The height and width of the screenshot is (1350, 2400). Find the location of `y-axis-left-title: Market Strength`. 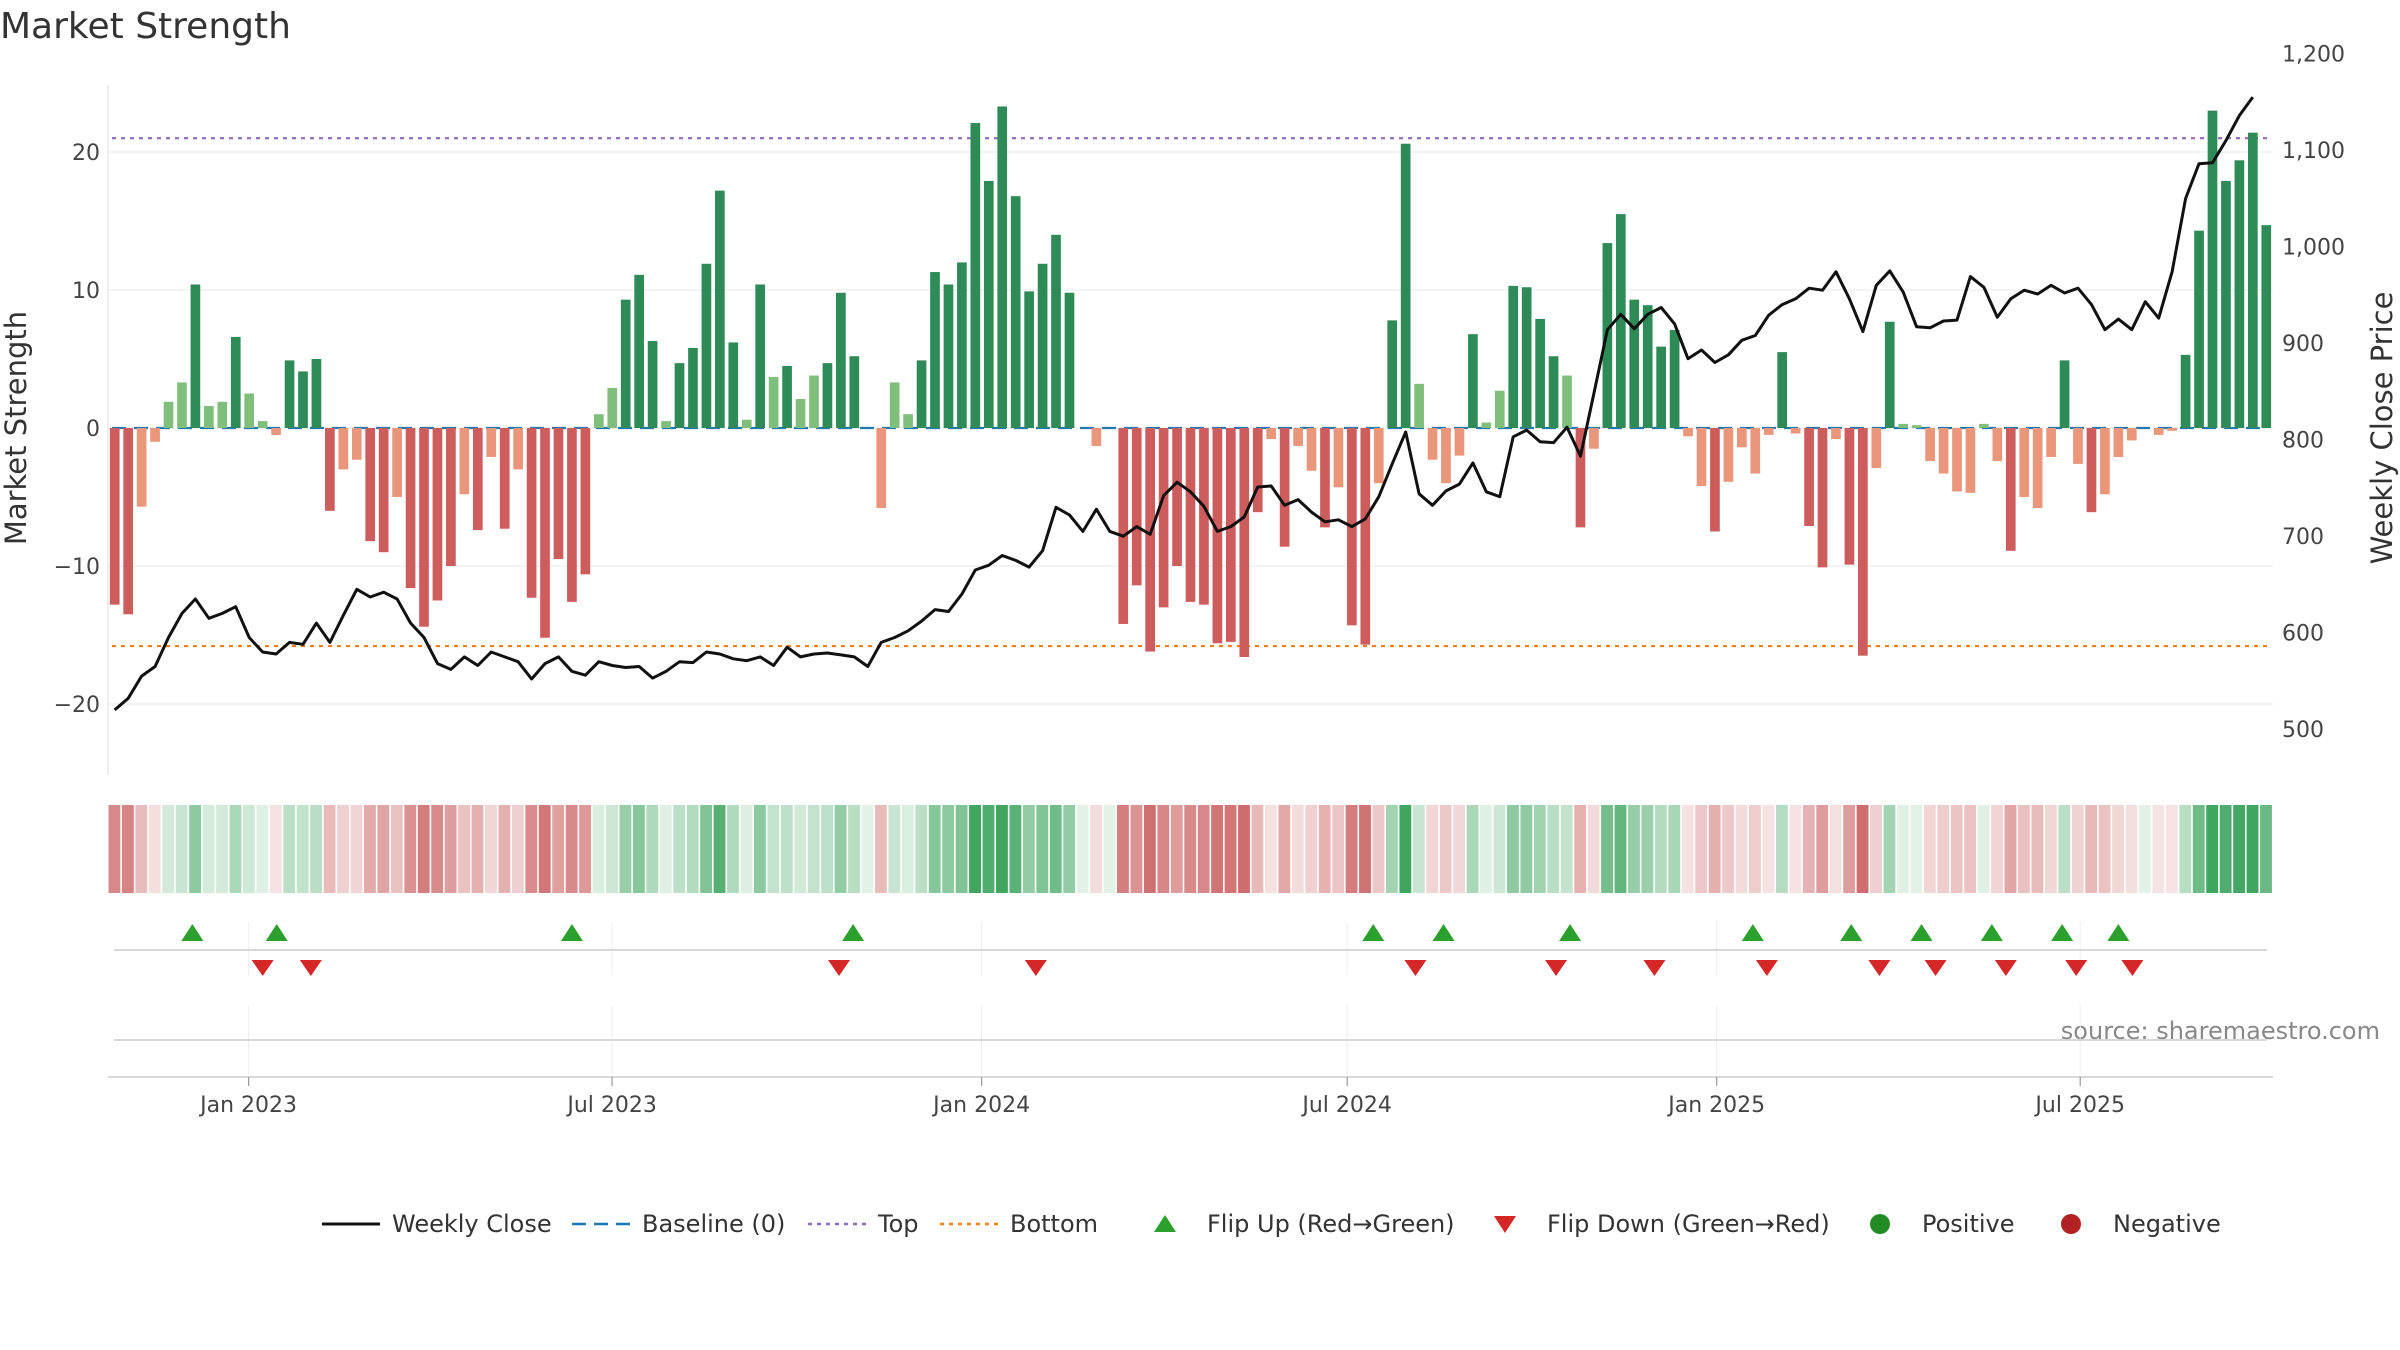

y-axis-left-title: Market Strength is located at coordinates (16, 428).